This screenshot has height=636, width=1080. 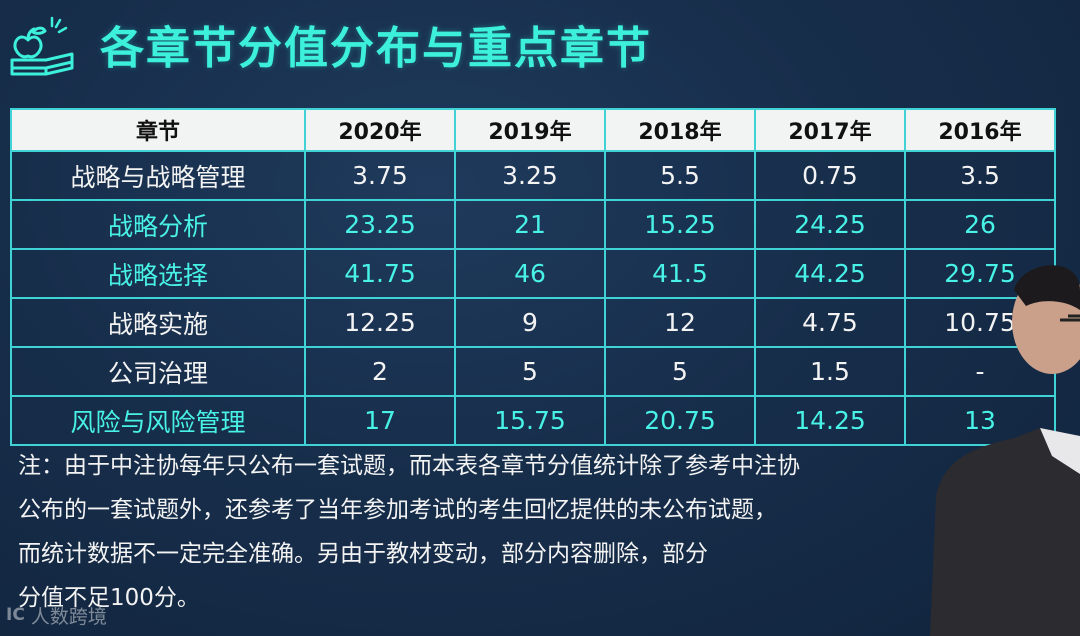 I want to click on table-row: 战略与战略管理 3.75 3.25 5.5 0.75 3.5, so click(x=533, y=175).